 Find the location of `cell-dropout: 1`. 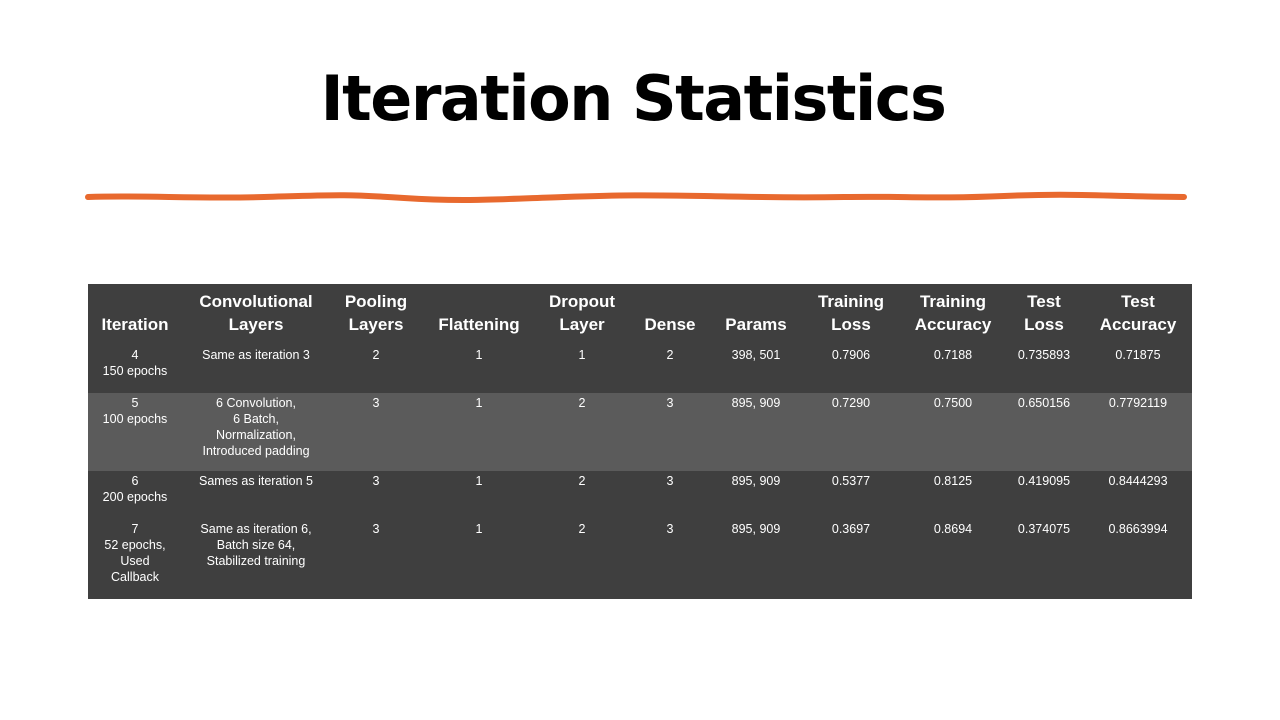

cell-dropout: 1 is located at coordinates (582, 369).